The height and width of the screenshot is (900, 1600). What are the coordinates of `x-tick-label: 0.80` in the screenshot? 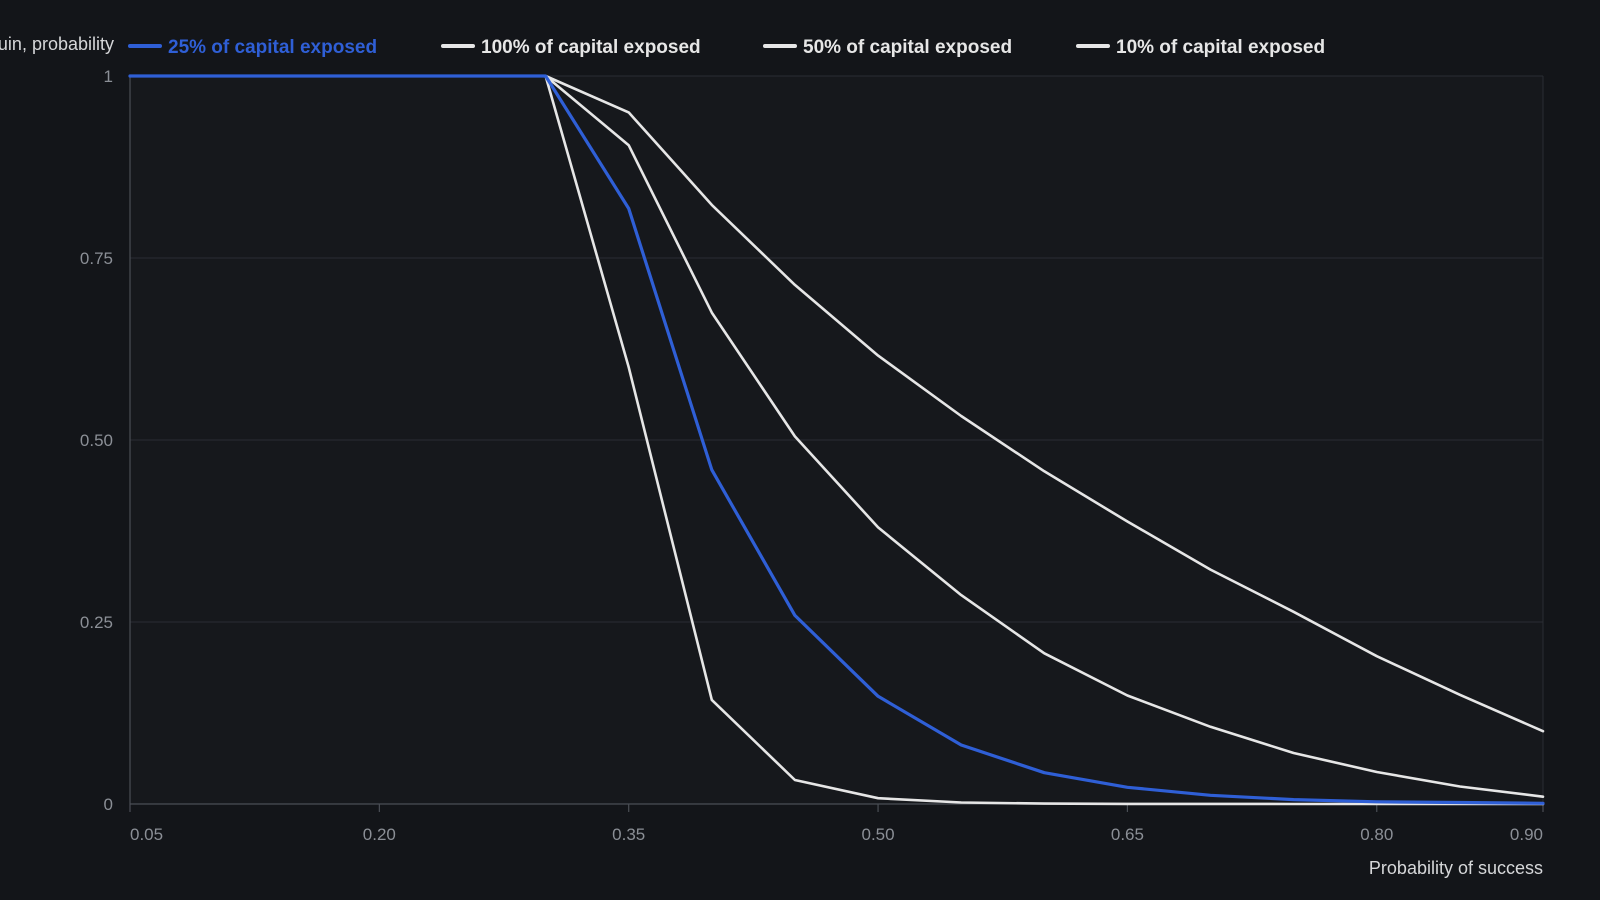 It's located at (1376, 834).